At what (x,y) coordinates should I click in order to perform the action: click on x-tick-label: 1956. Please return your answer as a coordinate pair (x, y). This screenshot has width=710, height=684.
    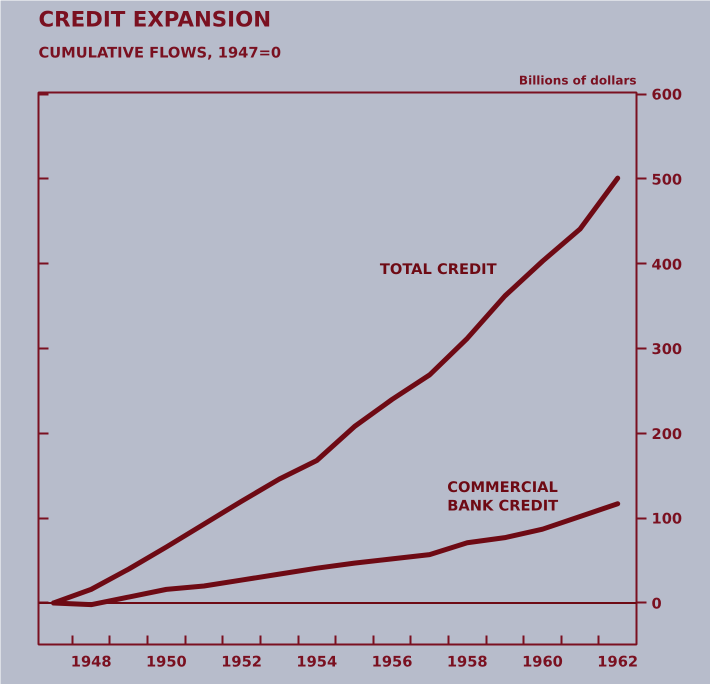
    Looking at the image, I should click on (392, 662).